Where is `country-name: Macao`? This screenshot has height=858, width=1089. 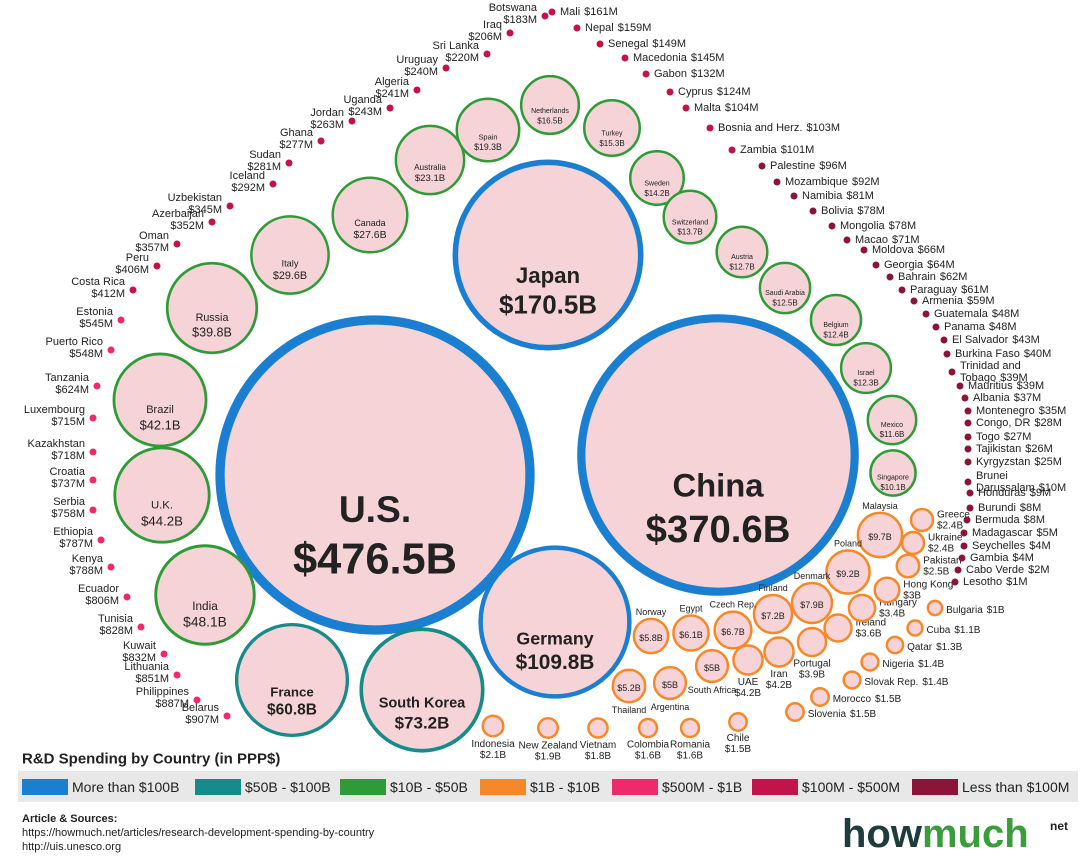 country-name: Macao is located at coordinates (871, 240).